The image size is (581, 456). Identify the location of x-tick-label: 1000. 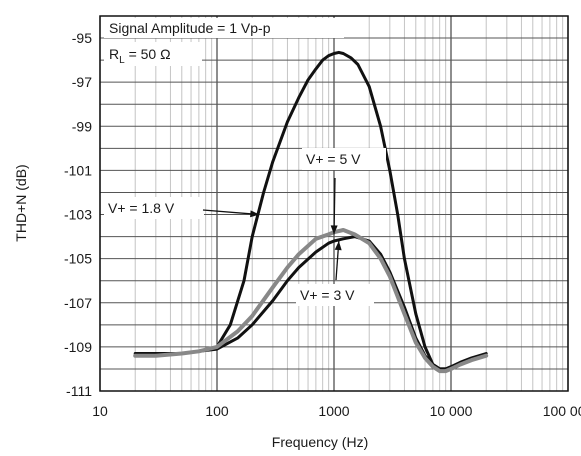
(333, 411).